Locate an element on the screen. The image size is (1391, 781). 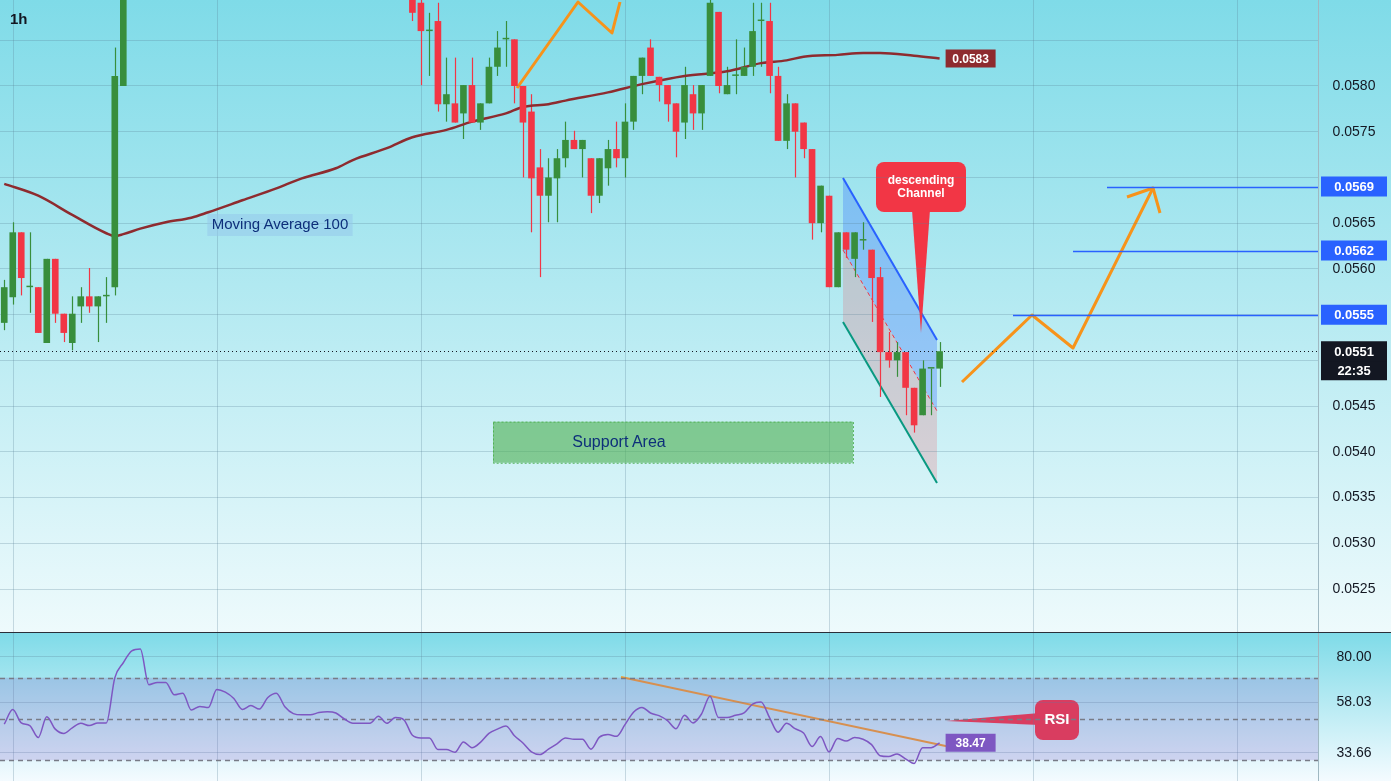
text: 1h is located at coordinates (19, 19).